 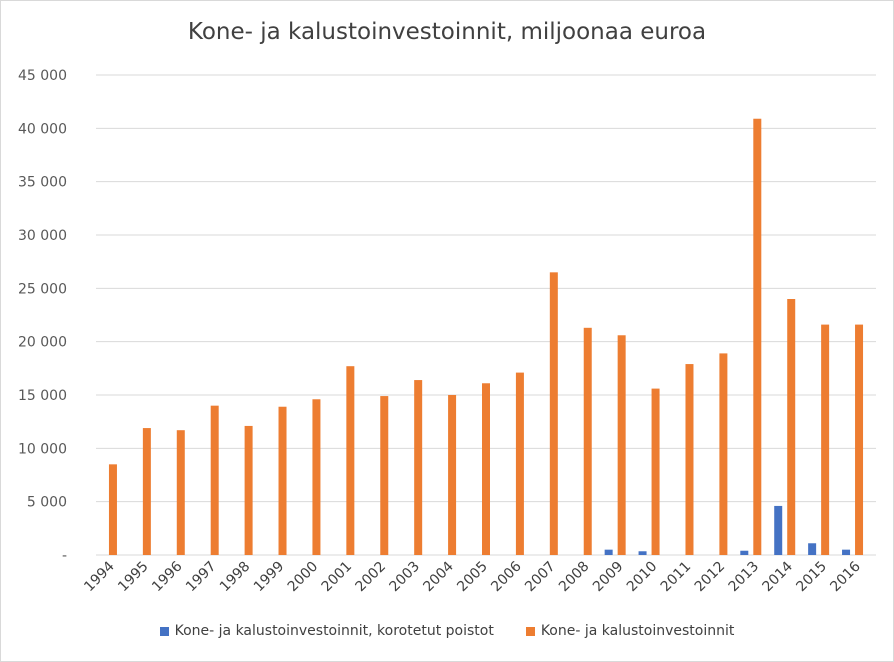 I want to click on legend-item-series-2: Kone- ja kalustoinvestoinnit, so click(x=630, y=631).